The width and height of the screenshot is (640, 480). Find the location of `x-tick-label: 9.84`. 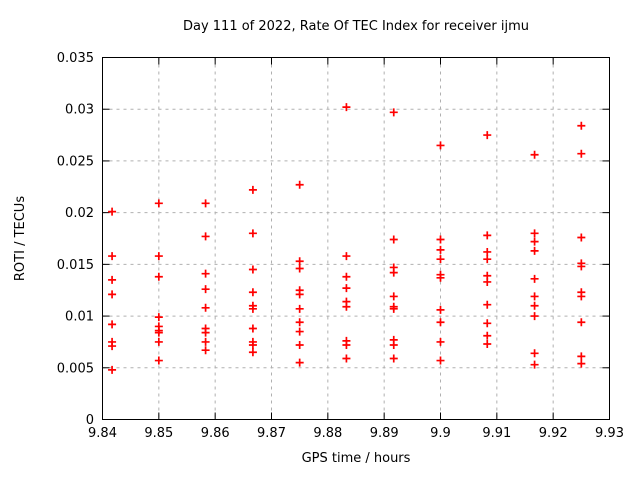

x-tick-label: 9.84 is located at coordinates (102, 433).